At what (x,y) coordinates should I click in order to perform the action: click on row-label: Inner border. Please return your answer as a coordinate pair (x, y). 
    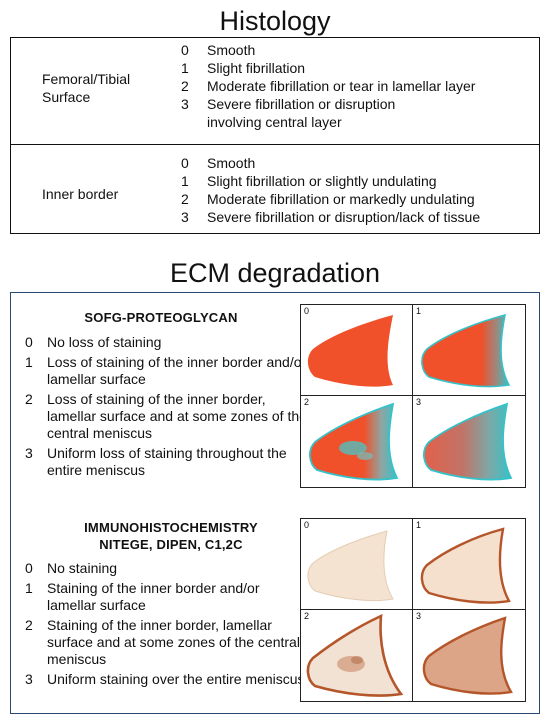
    Looking at the image, I should click on (80, 194).